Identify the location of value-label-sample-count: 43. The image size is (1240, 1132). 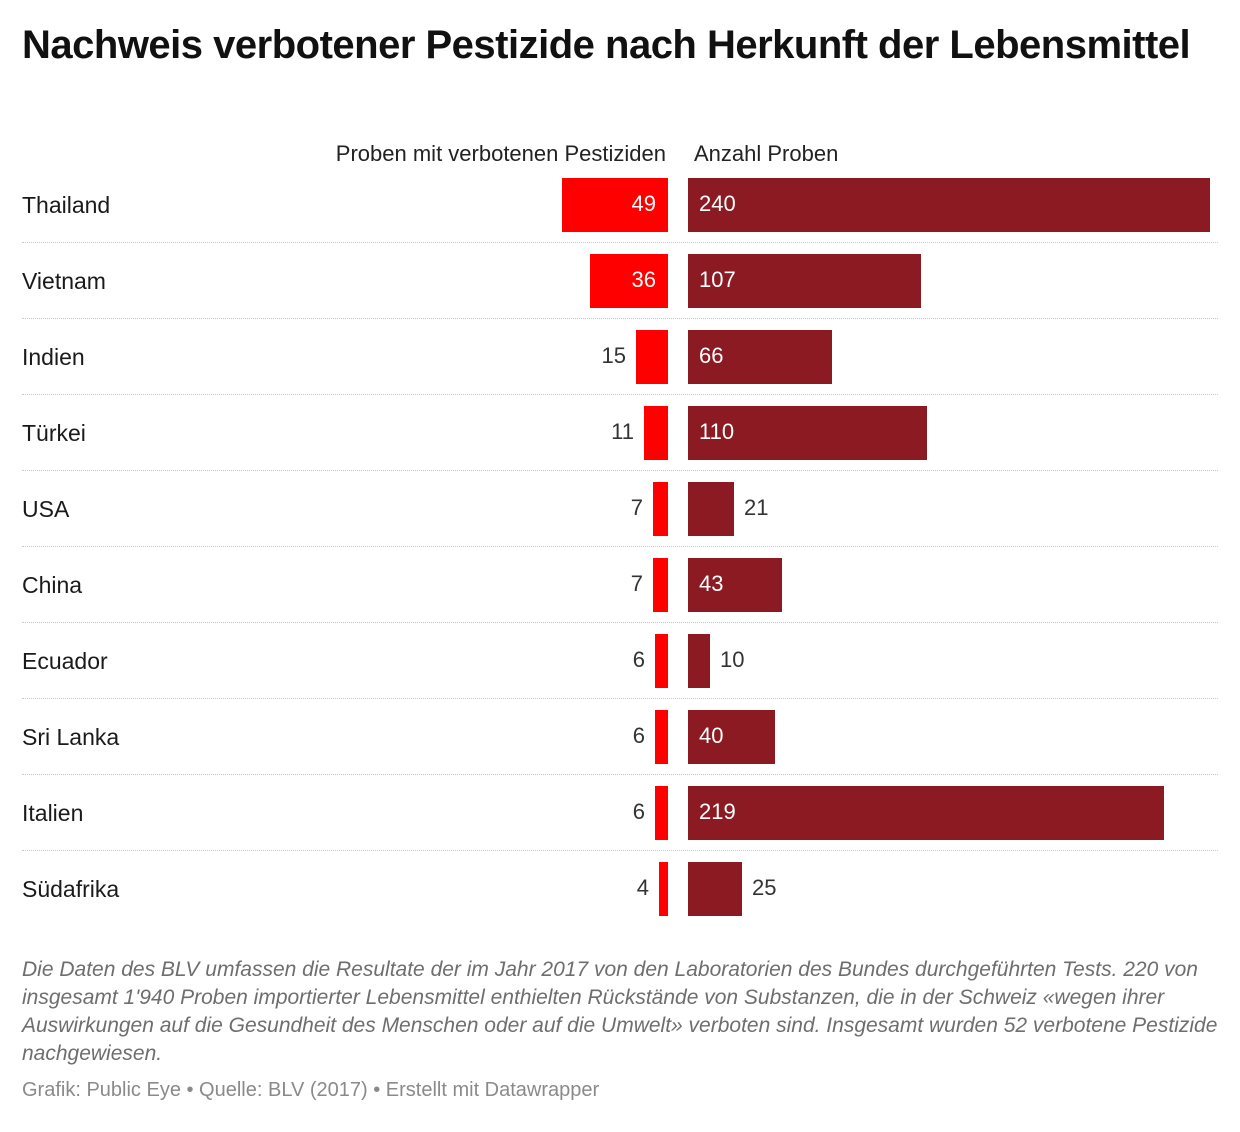
(711, 583).